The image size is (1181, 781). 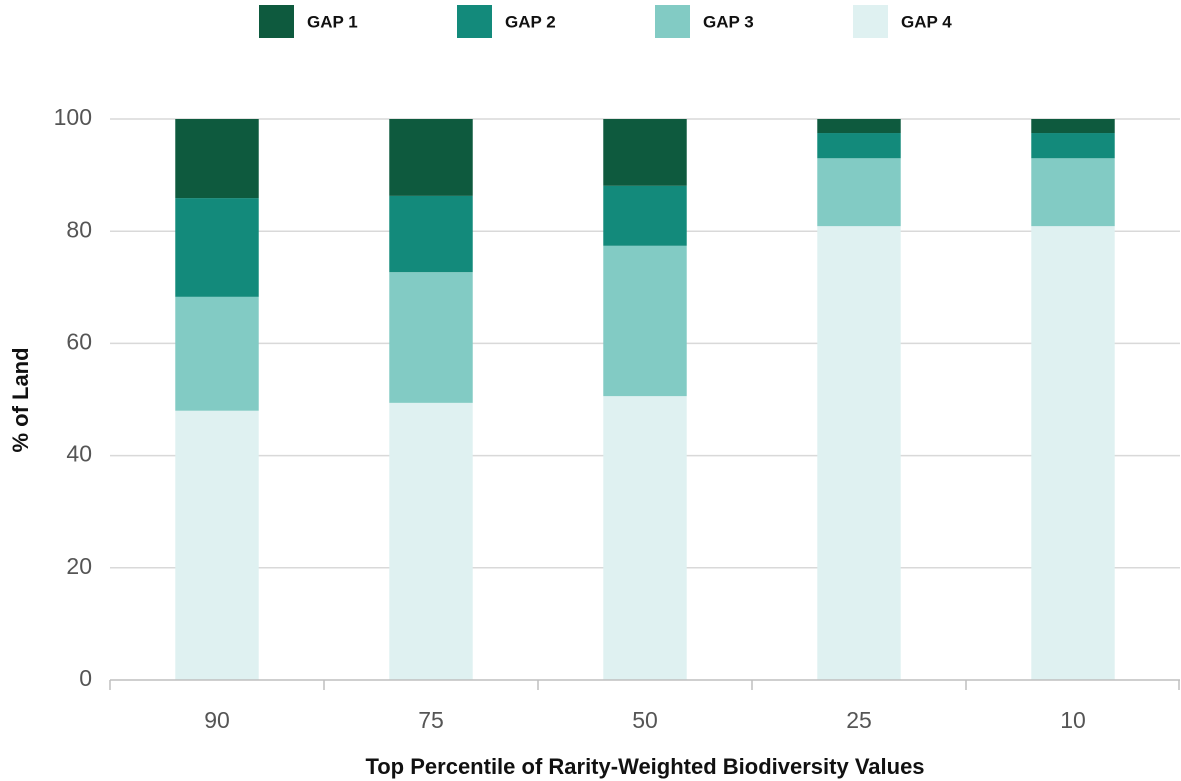 I want to click on y-tick-label: 0, so click(x=85, y=678).